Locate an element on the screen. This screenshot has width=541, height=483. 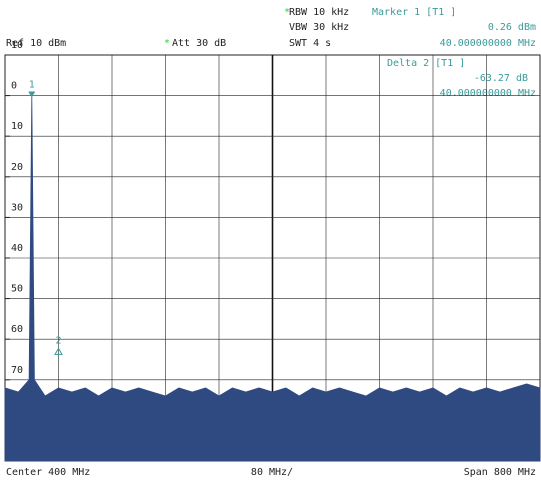
rbw-star: * is located at coordinates (287, 12).